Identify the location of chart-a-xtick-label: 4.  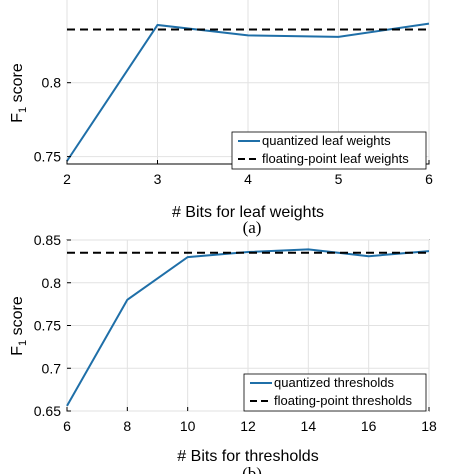
(248, 179).